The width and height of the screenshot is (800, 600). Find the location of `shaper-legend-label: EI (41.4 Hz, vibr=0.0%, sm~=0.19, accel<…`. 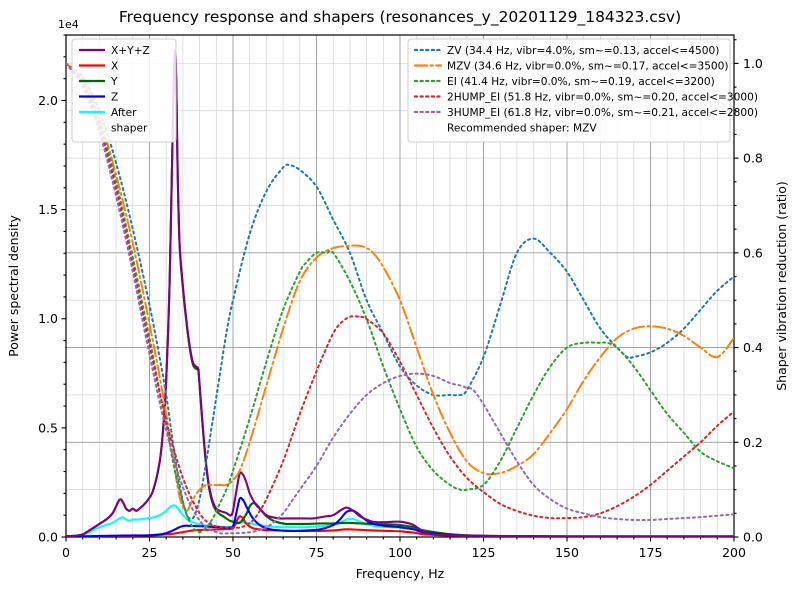

shaper-legend-label: EI (41.4 Hz, vibr=0.0%, sm~=0.19, accel<… is located at coordinates (581, 82).